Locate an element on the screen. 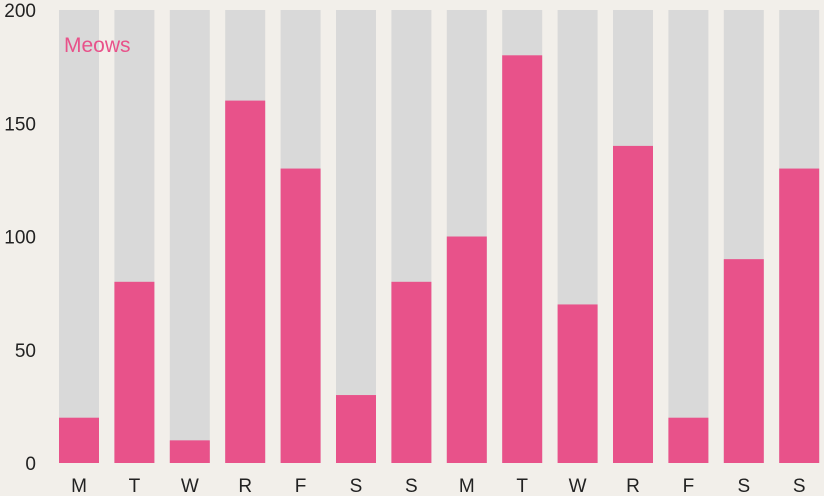 This screenshot has width=824, height=496. y-tick-label: 200 is located at coordinates (20, 11).